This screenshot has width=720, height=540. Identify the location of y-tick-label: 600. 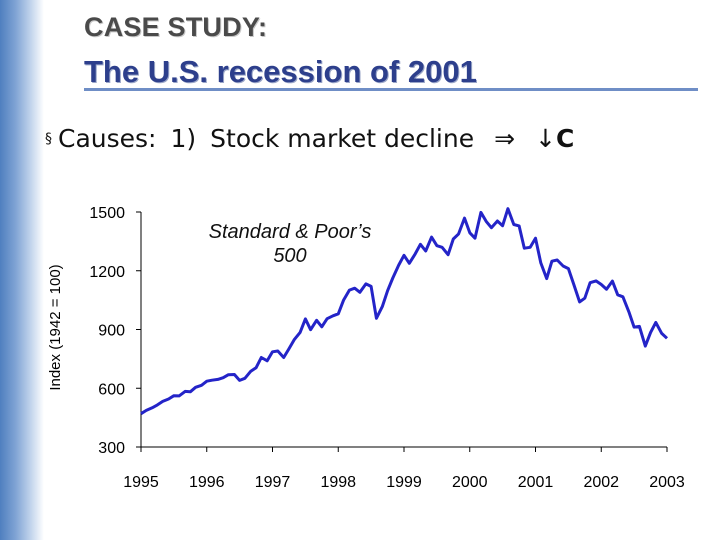
(111, 389).